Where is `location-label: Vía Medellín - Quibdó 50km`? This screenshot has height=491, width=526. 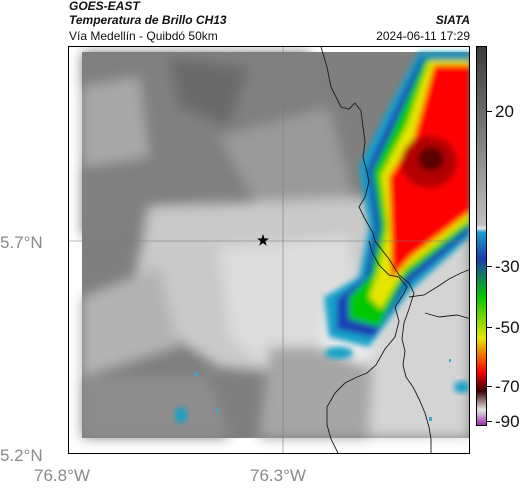 location-label: Vía Medellín - Quibdó 50km is located at coordinates (143, 36).